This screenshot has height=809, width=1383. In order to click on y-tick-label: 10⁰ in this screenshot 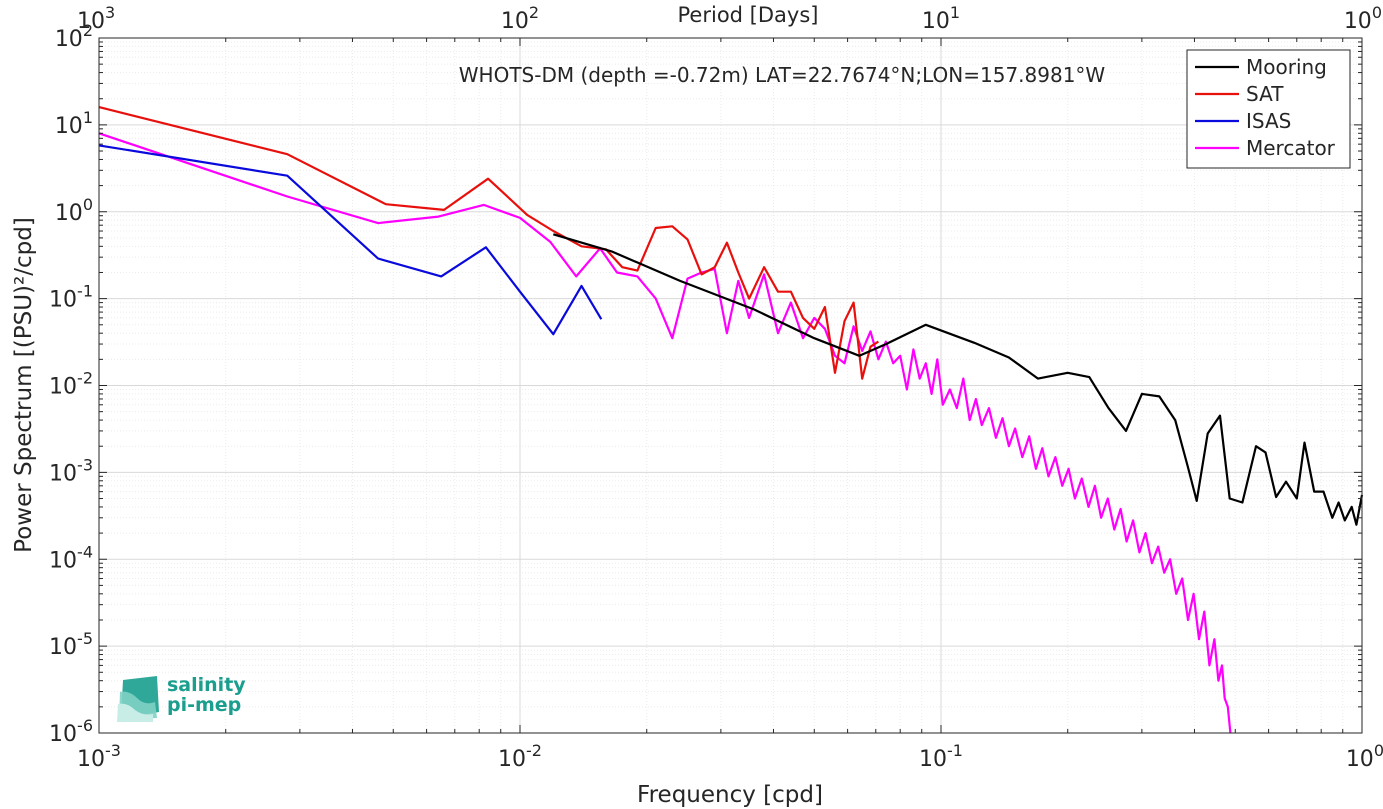, I will do `click(74, 210)`.